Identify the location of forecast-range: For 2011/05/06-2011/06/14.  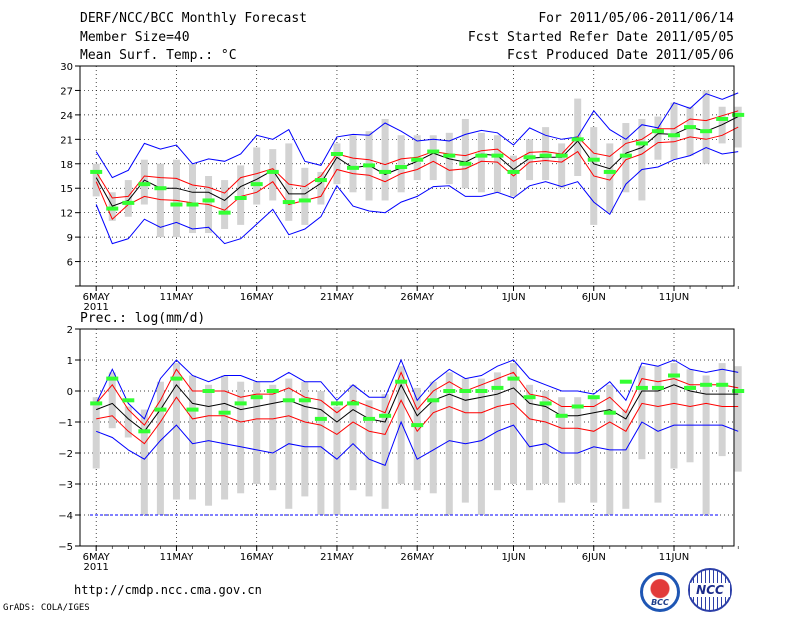
(636, 18).